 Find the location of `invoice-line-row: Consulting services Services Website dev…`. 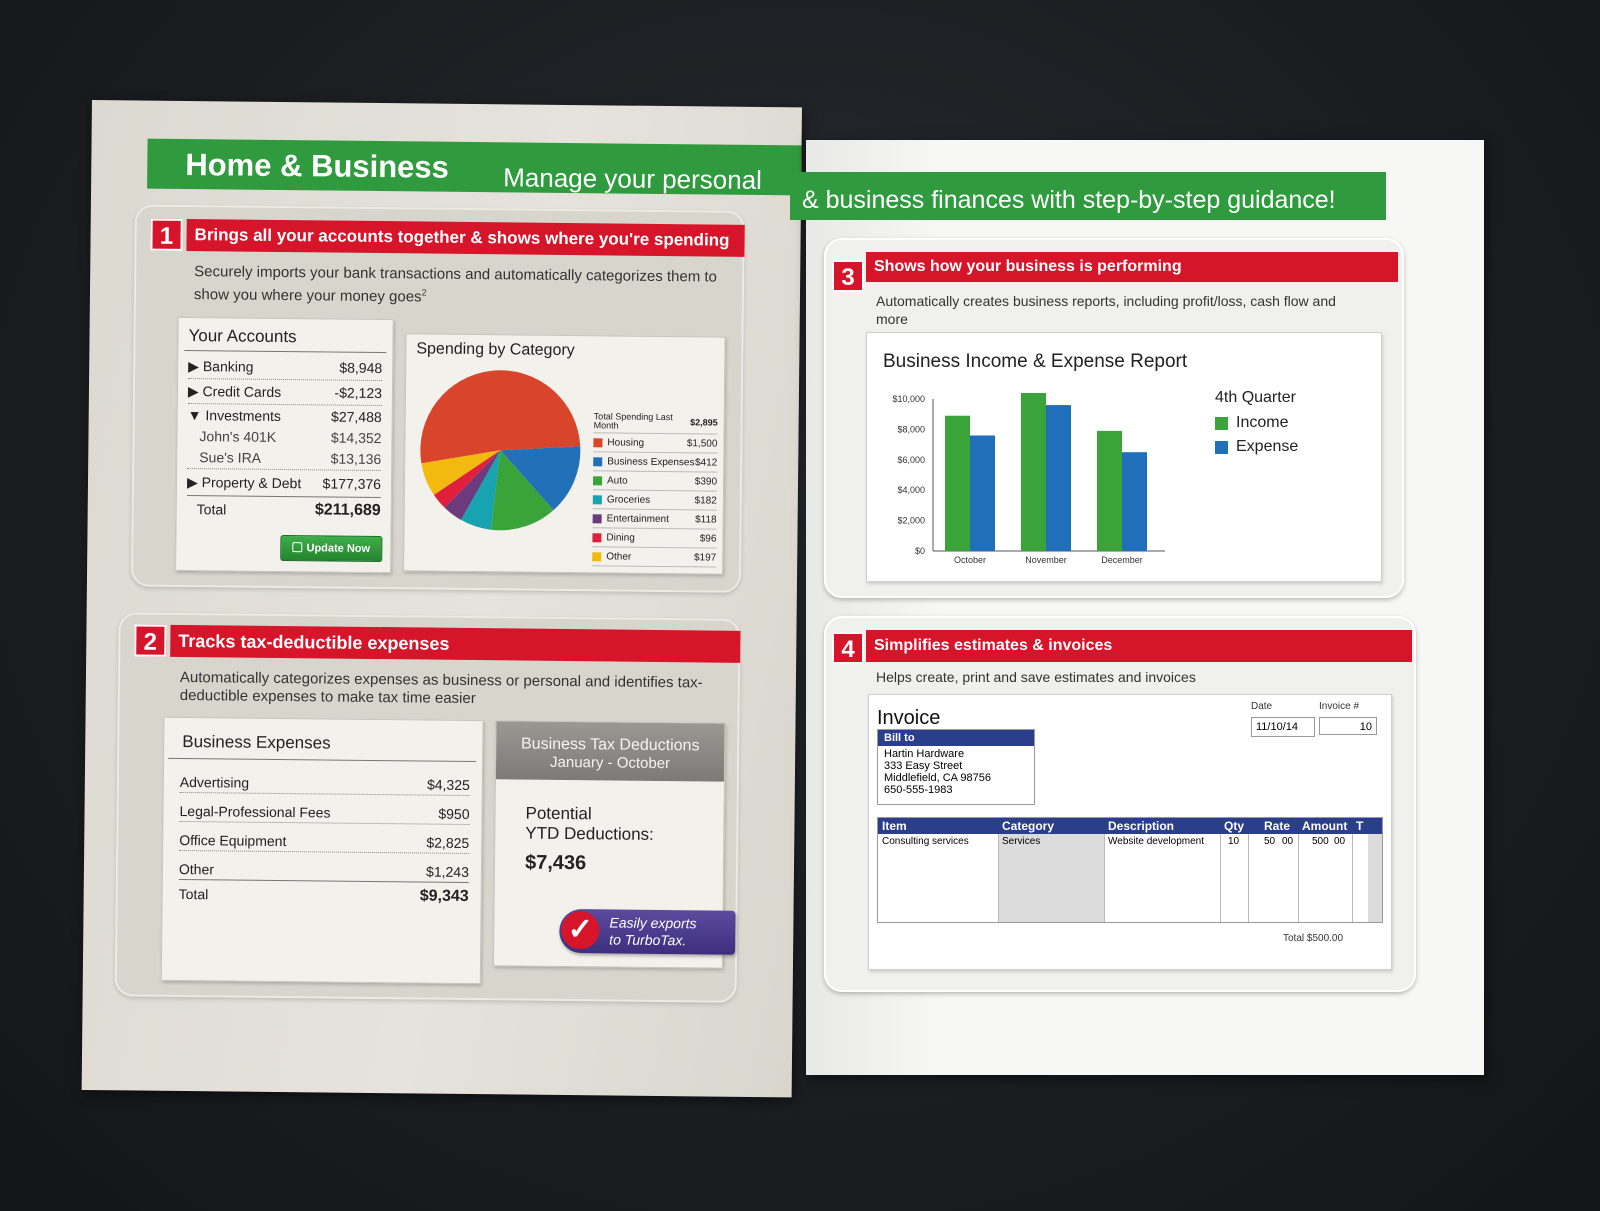

invoice-line-row: Consulting services Services Website dev… is located at coordinates (1114, 841).